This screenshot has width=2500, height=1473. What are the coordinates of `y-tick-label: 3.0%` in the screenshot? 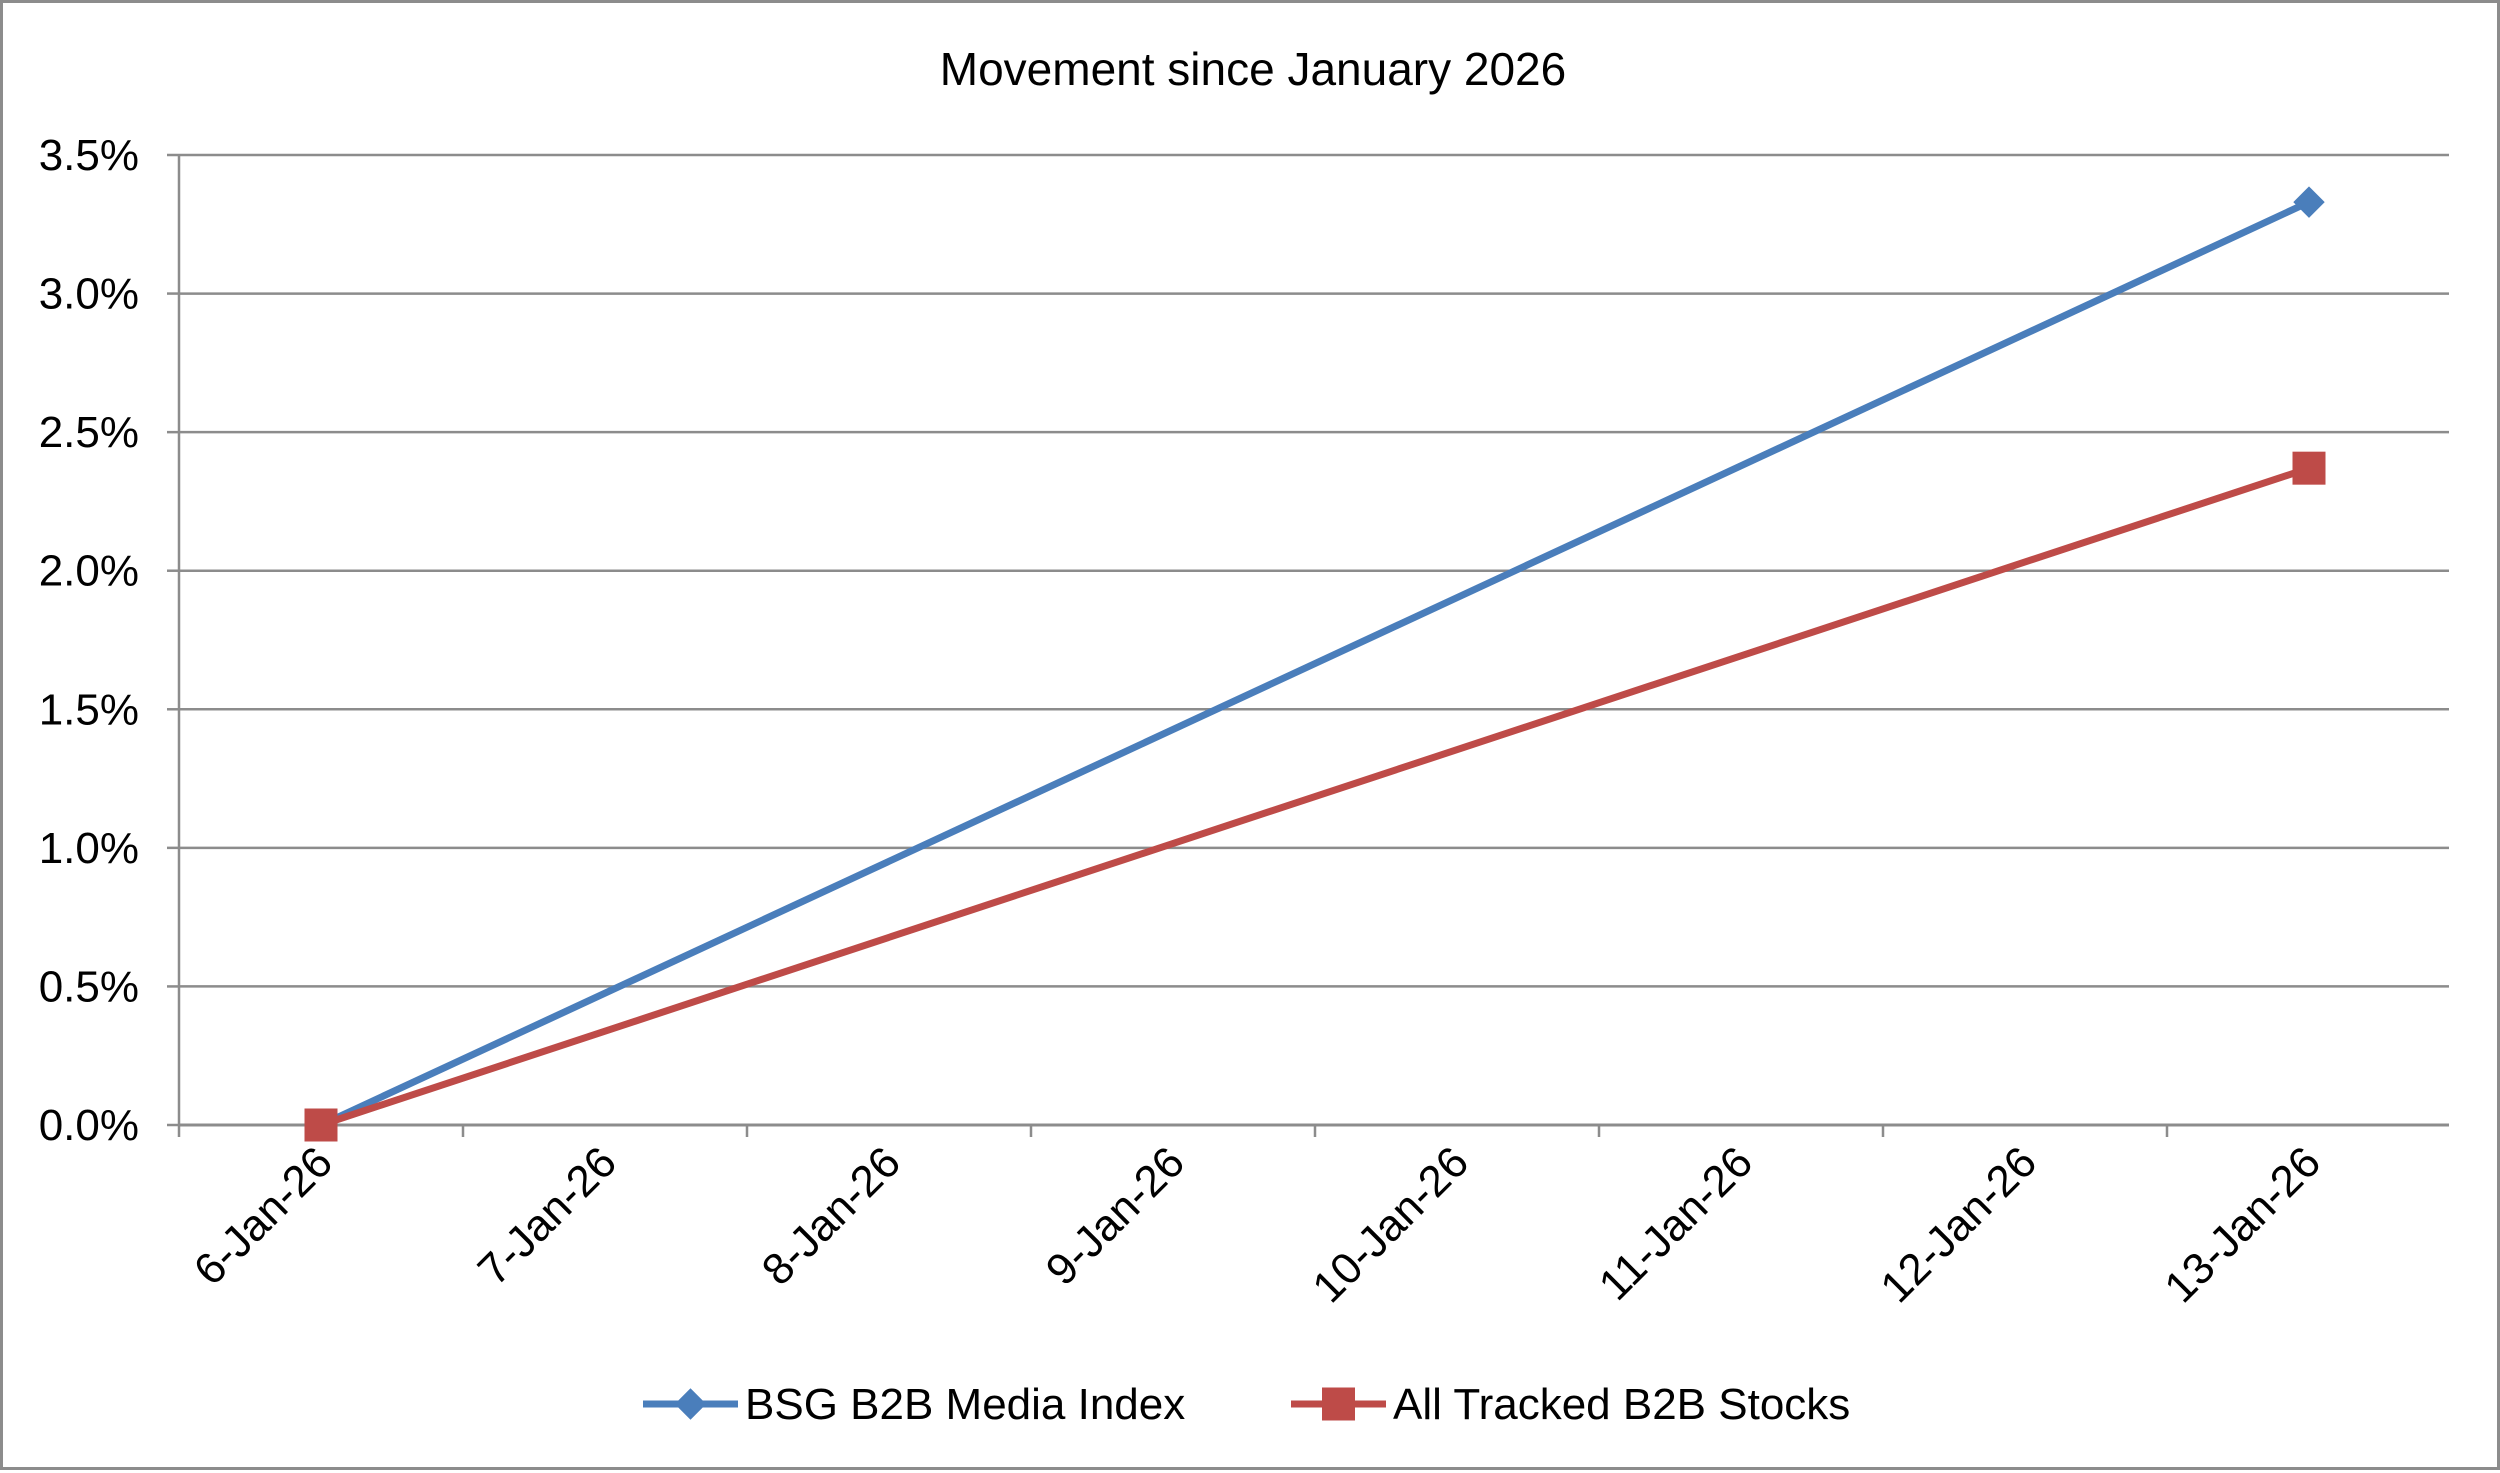 It's located at (89, 294).